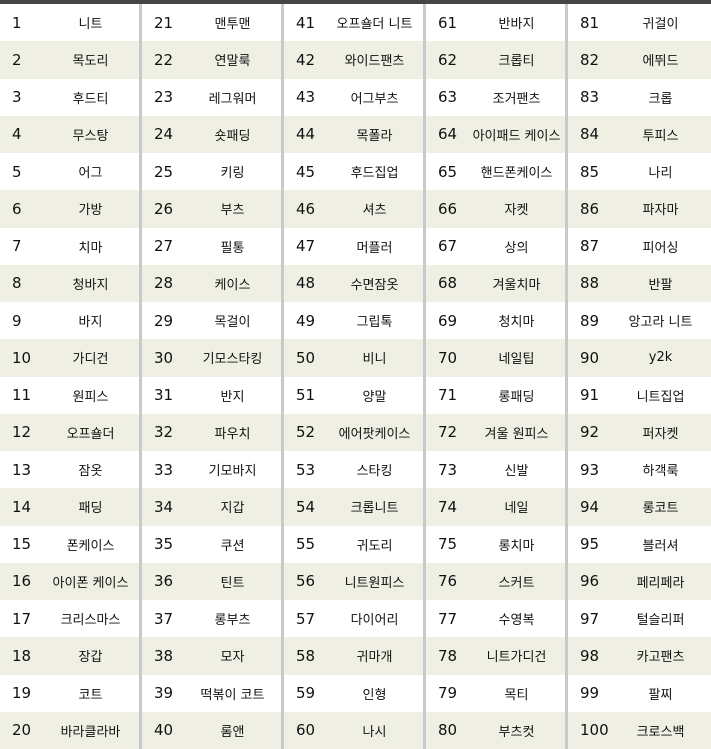  What do you see at coordinates (69, 171) in the screenshot?
I see `ranking-row: 5 어그` at bounding box center [69, 171].